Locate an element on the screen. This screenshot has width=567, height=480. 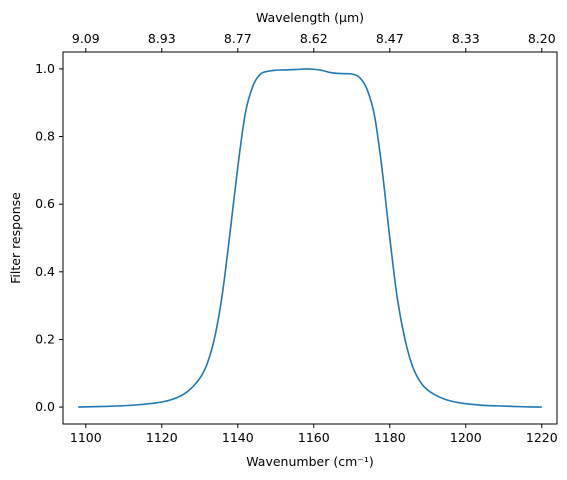
x-axis: 1100 1120 1140 1160 1180 1200 1220 is located at coordinates (314, 434).